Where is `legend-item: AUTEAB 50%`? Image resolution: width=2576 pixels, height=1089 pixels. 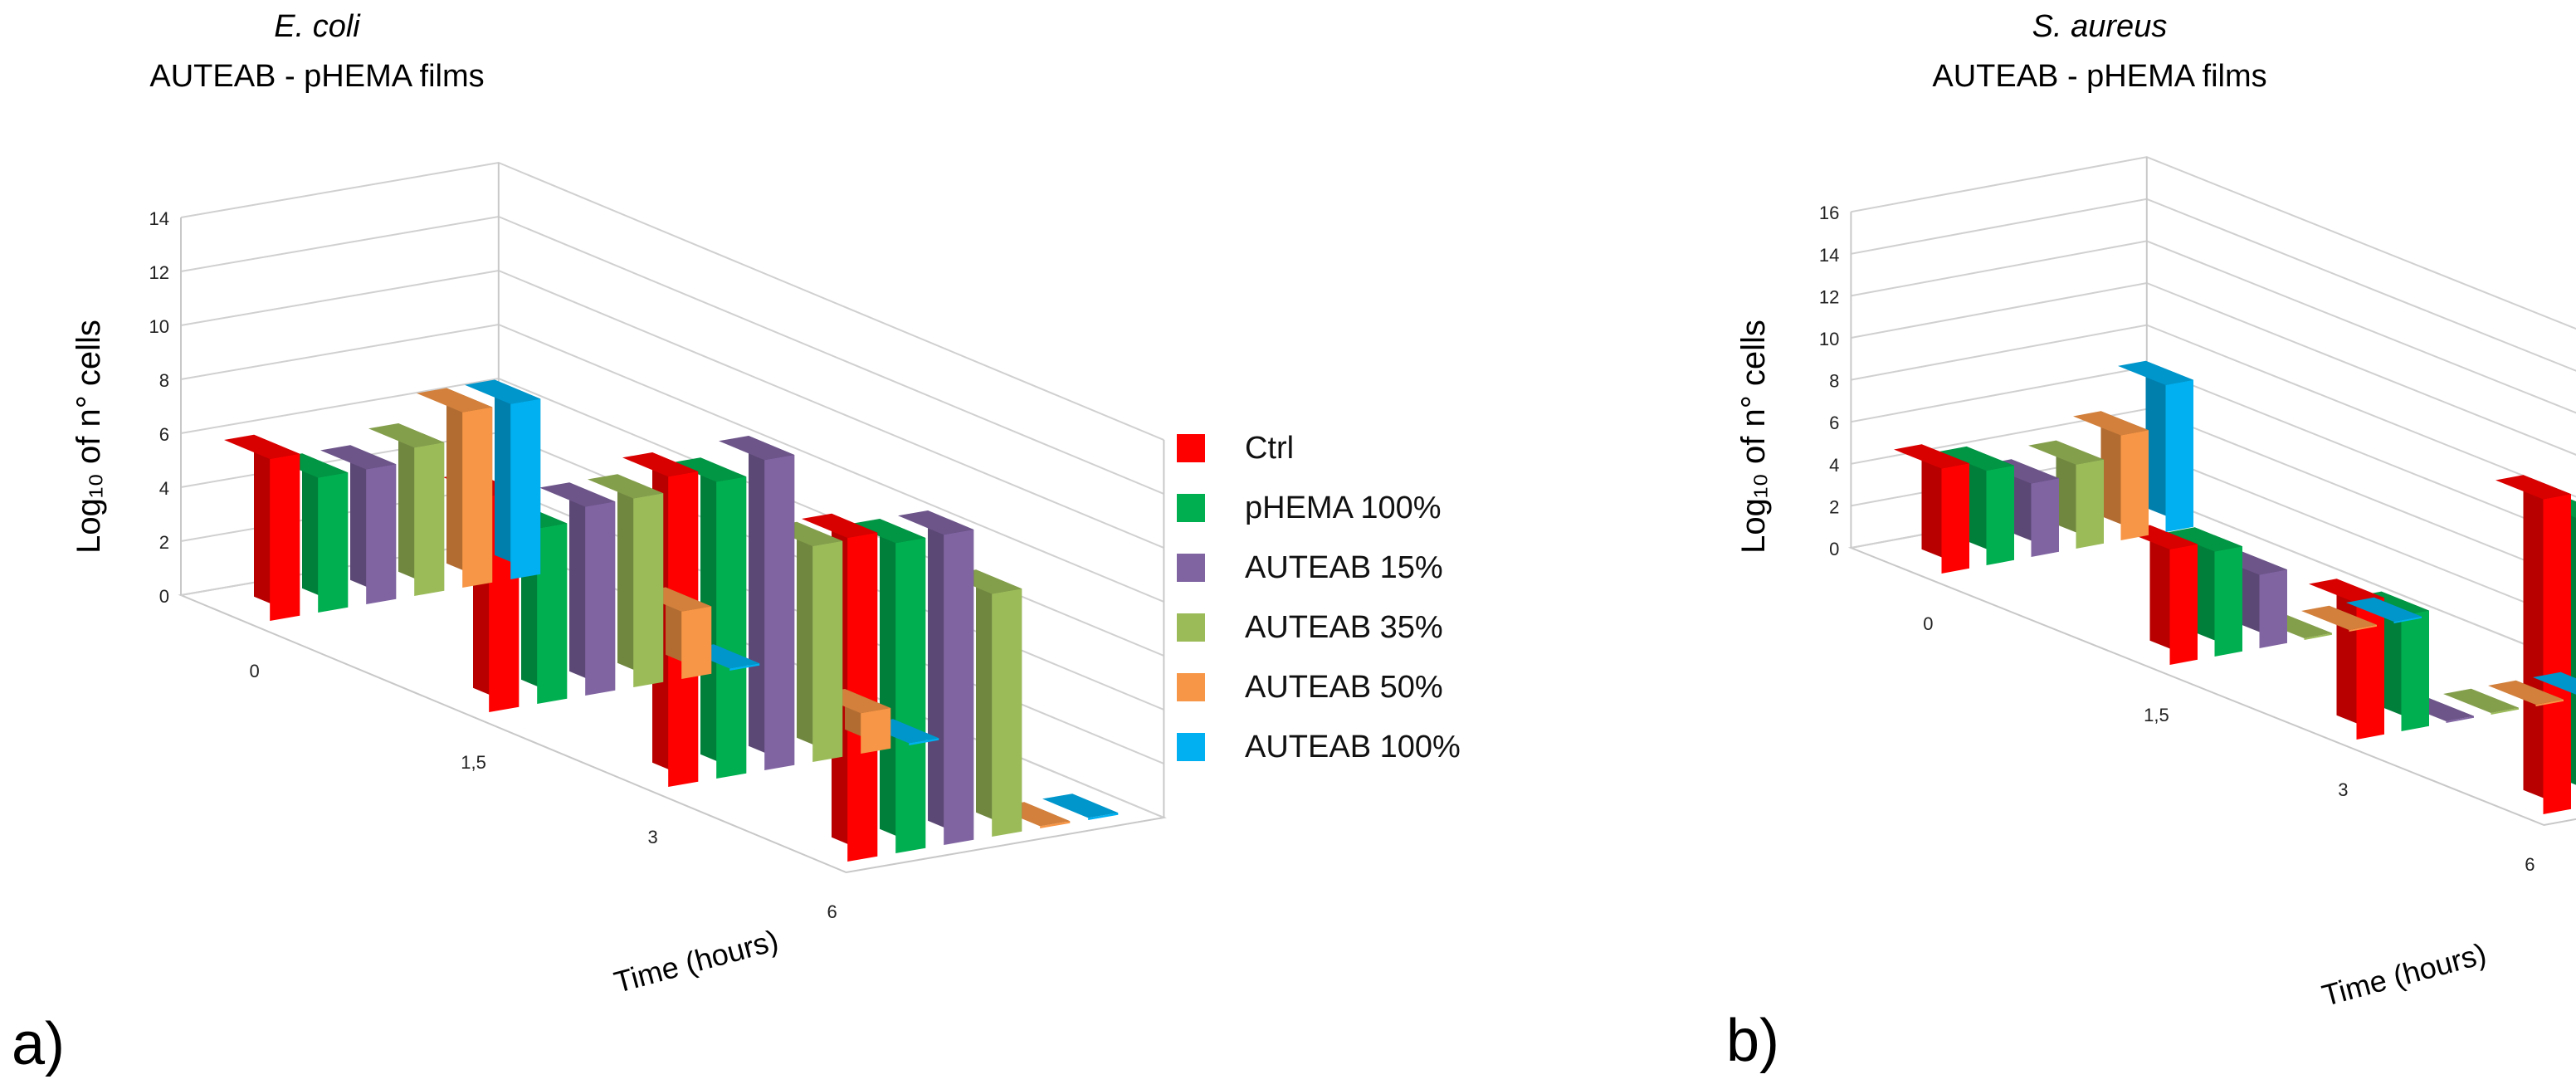 legend-item: AUTEAB 50% is located at coordinates (1319, 687).